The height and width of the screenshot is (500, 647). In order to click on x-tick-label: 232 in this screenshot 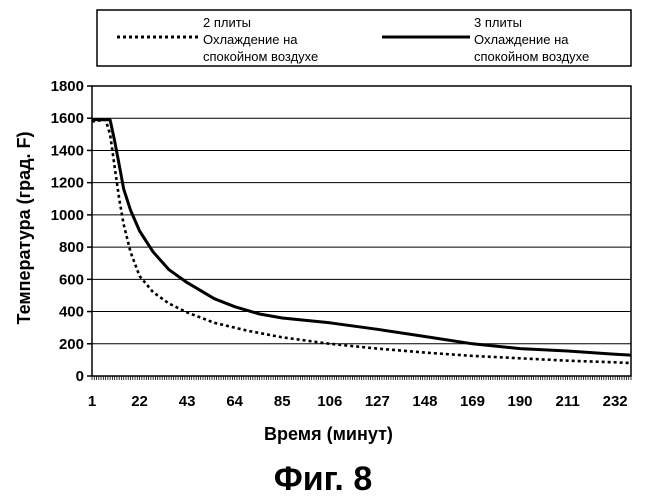, I will do `click(615, 401)`.